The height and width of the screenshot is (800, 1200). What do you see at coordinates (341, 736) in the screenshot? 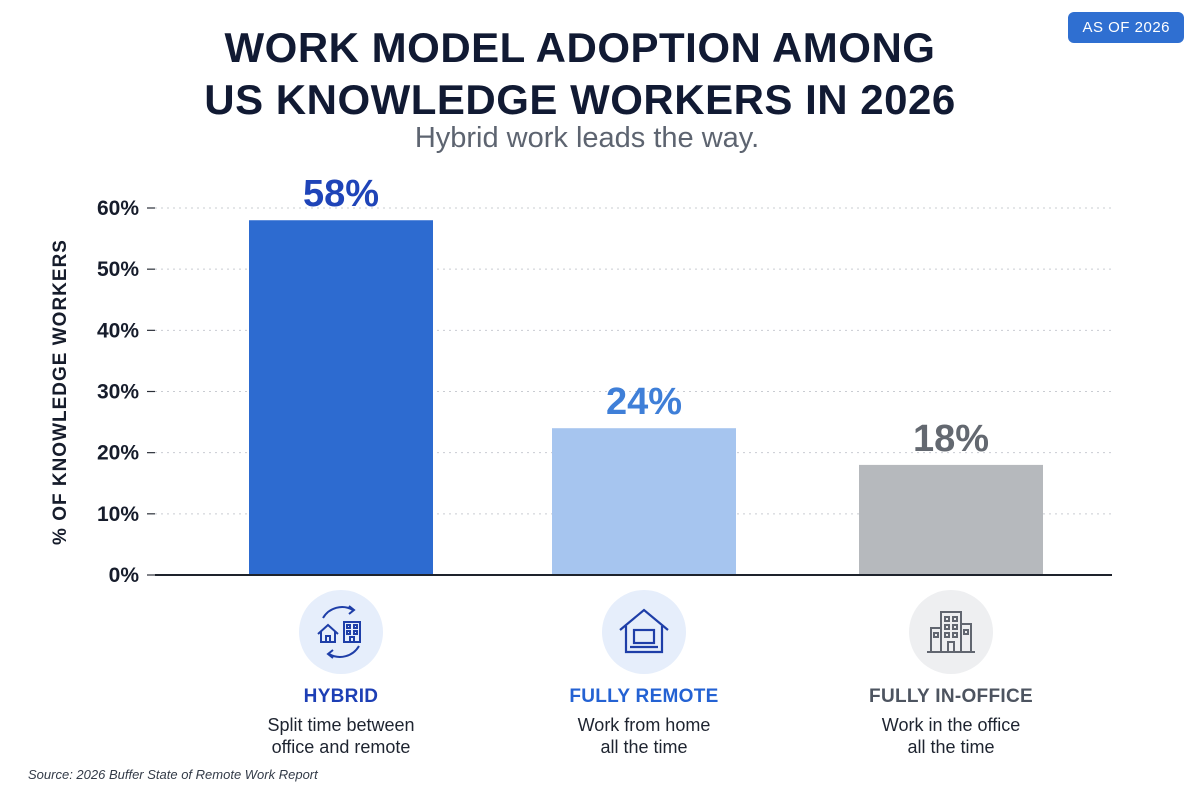
I see `category-description: Split time between office and remote` at bounding box center [341, 736].